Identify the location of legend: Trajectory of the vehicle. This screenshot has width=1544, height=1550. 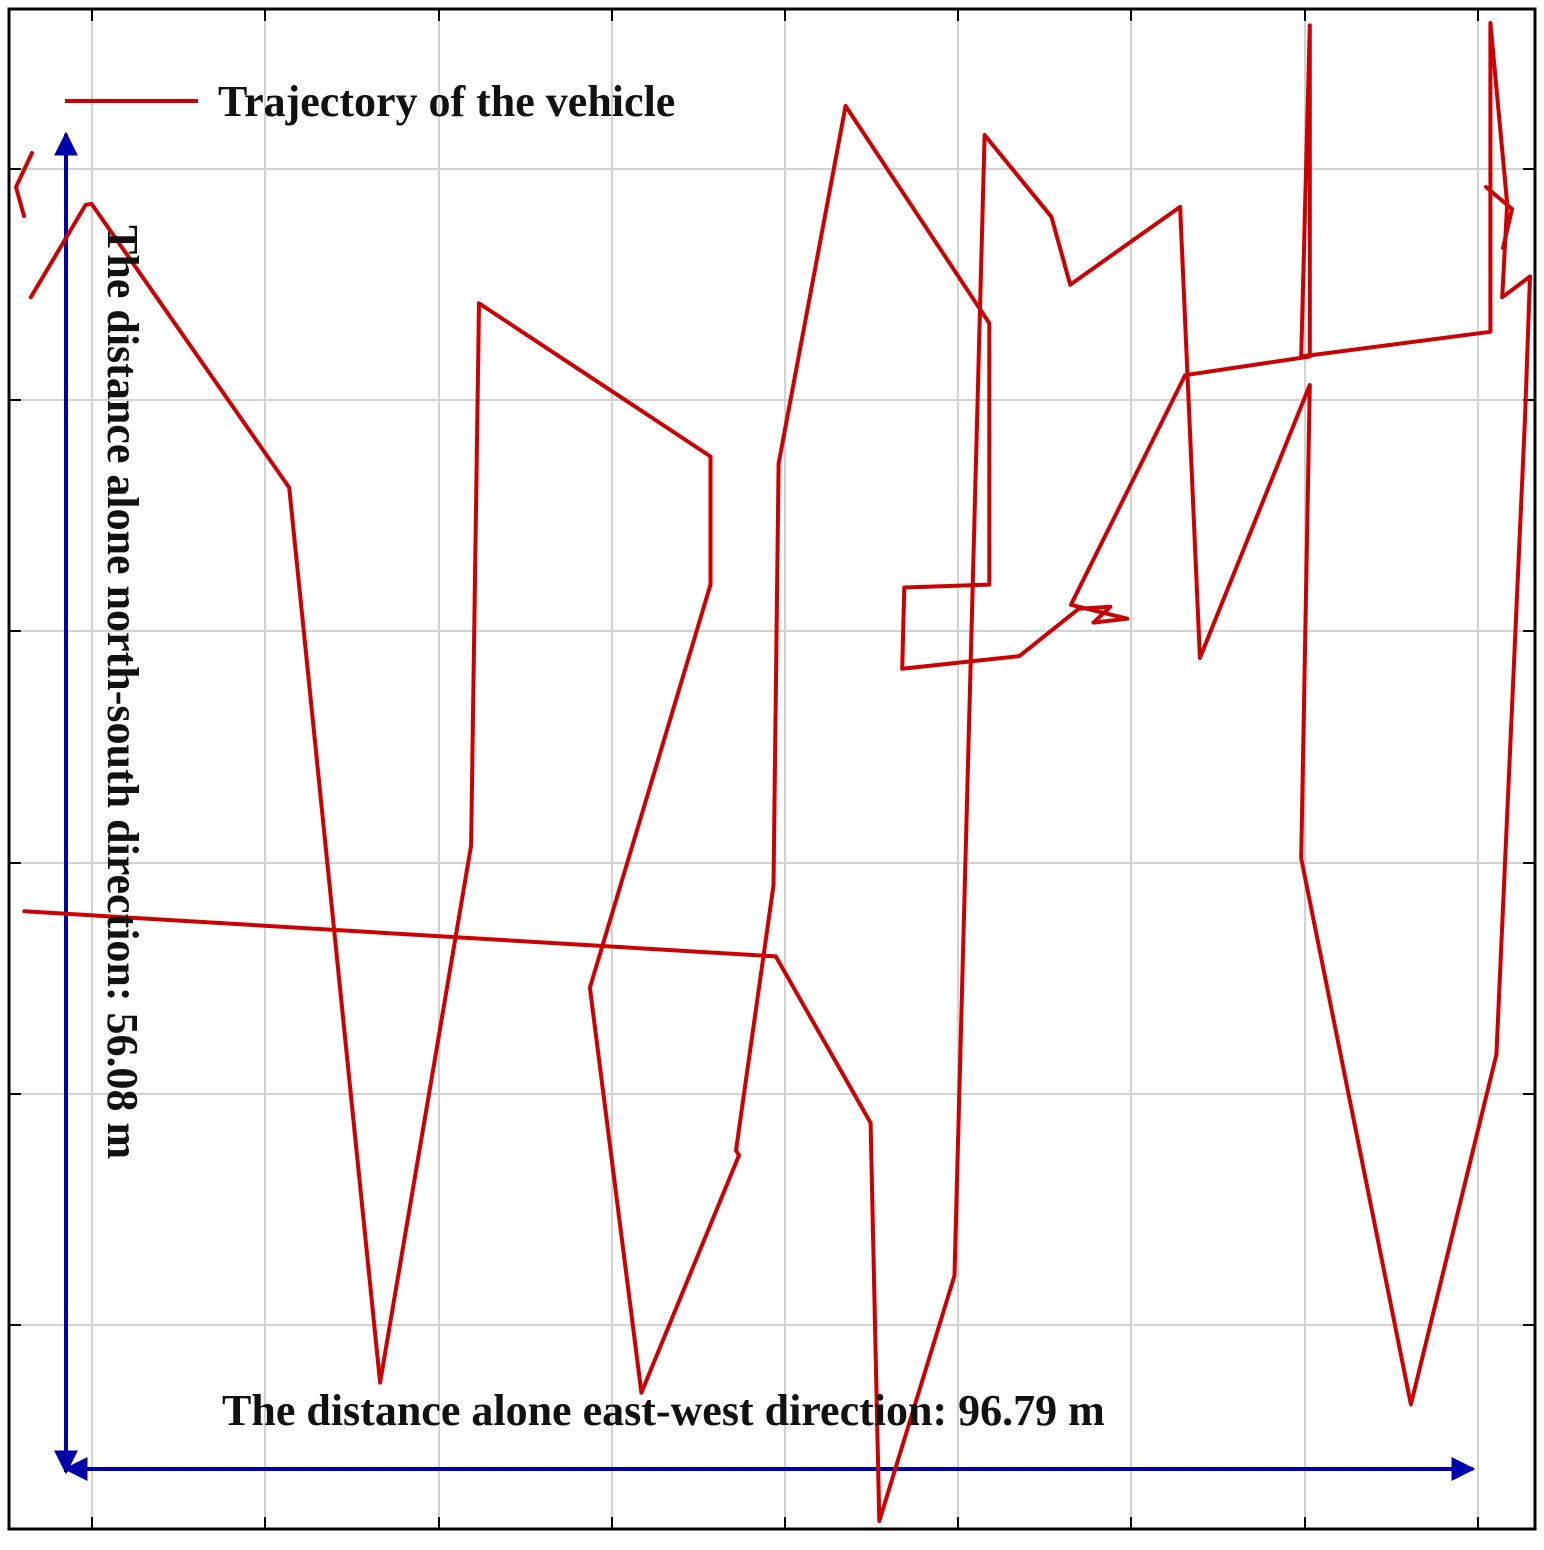
(370, 101).